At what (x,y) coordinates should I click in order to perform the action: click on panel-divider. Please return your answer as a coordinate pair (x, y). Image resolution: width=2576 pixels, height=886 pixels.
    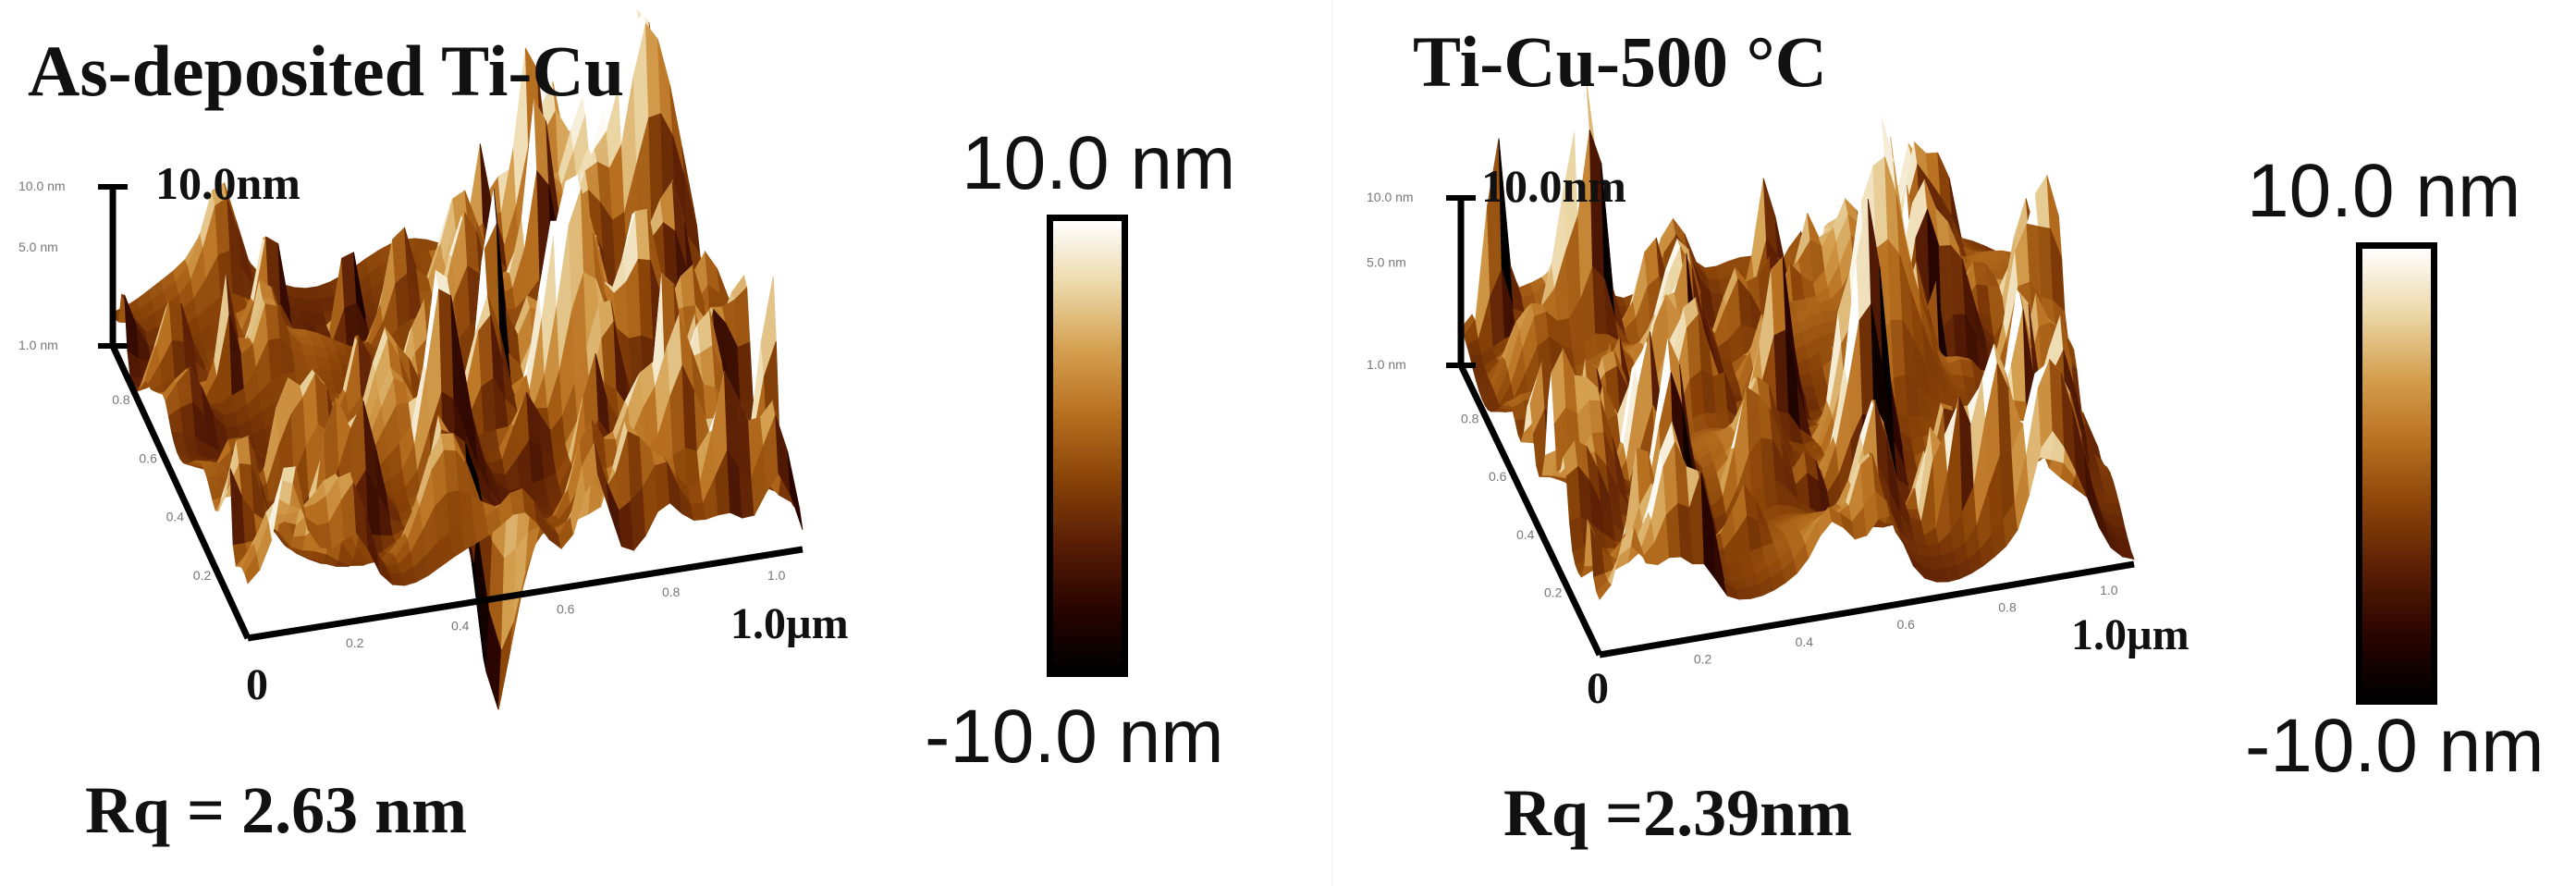
    Looking at the image, I should click on (1331, 443).